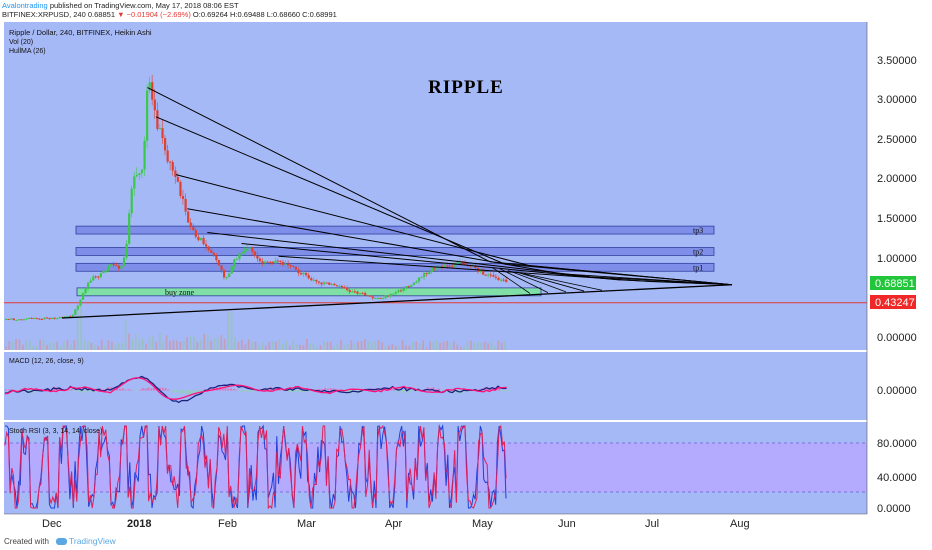 This screenshot has width=932, height=550. Describe the element at coordinates (25, 5) in the screenshot. I see `publisher-name: Avalontrading` at that location.